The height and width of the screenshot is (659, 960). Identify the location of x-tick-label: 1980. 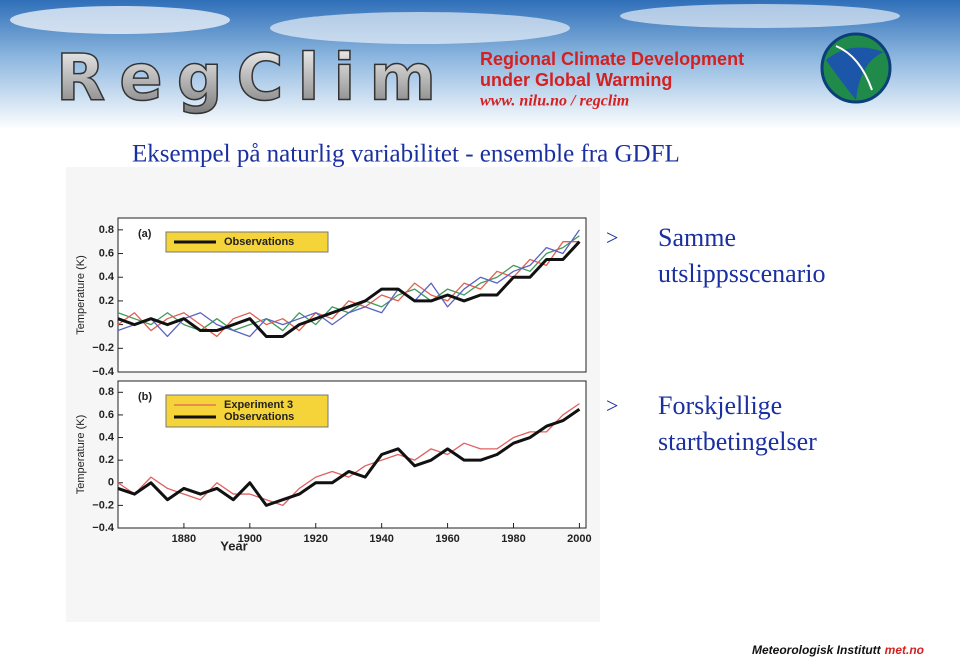
(513, 539).